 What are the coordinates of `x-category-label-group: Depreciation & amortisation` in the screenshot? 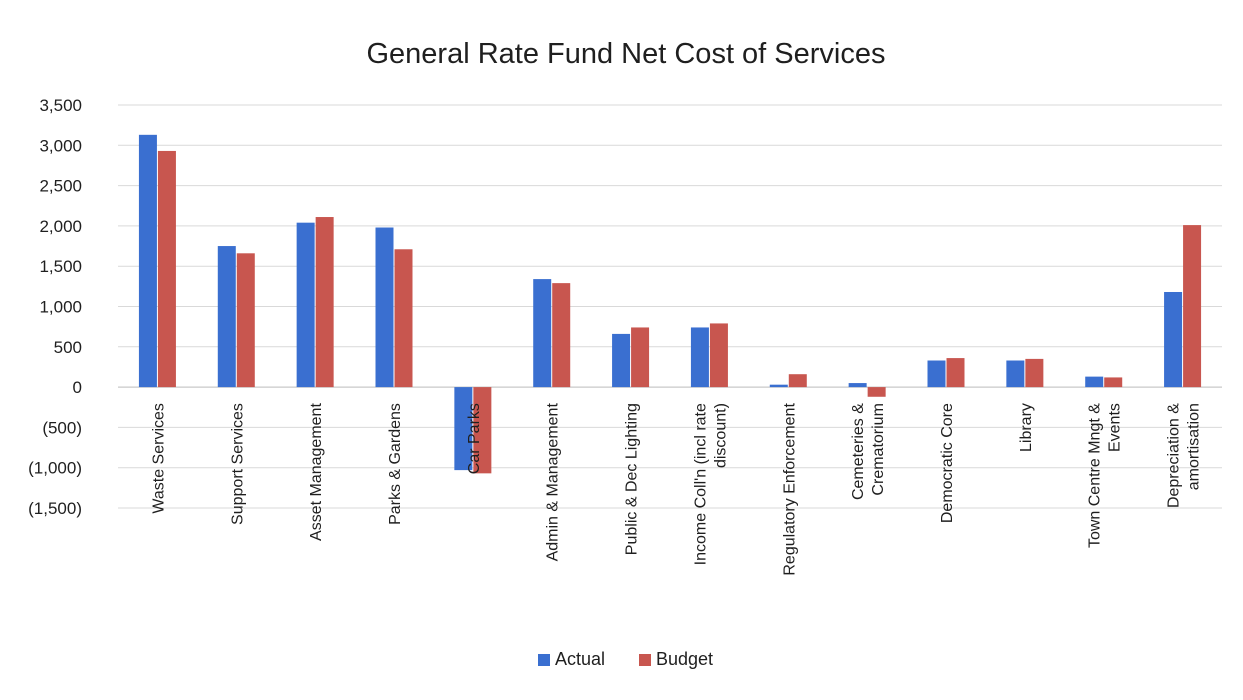 It's located at (1184, 455).